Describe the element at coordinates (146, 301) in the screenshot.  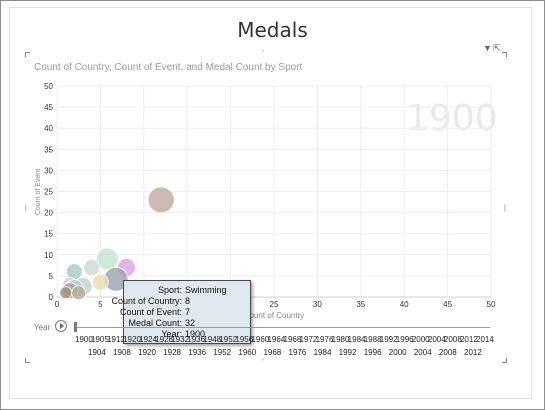
I see `tooltip-label: Count of Country:` at that location.